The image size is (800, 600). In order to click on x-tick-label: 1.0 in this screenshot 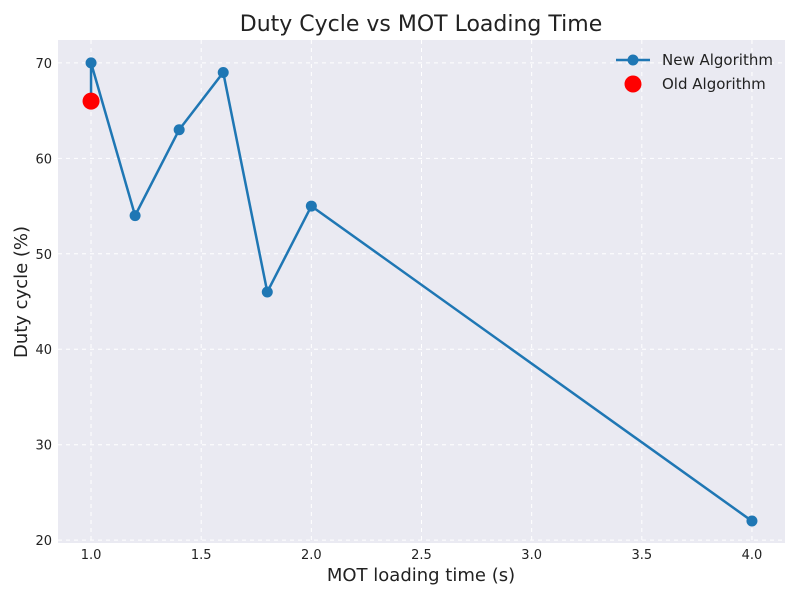, I will do `click(91, 555)`.